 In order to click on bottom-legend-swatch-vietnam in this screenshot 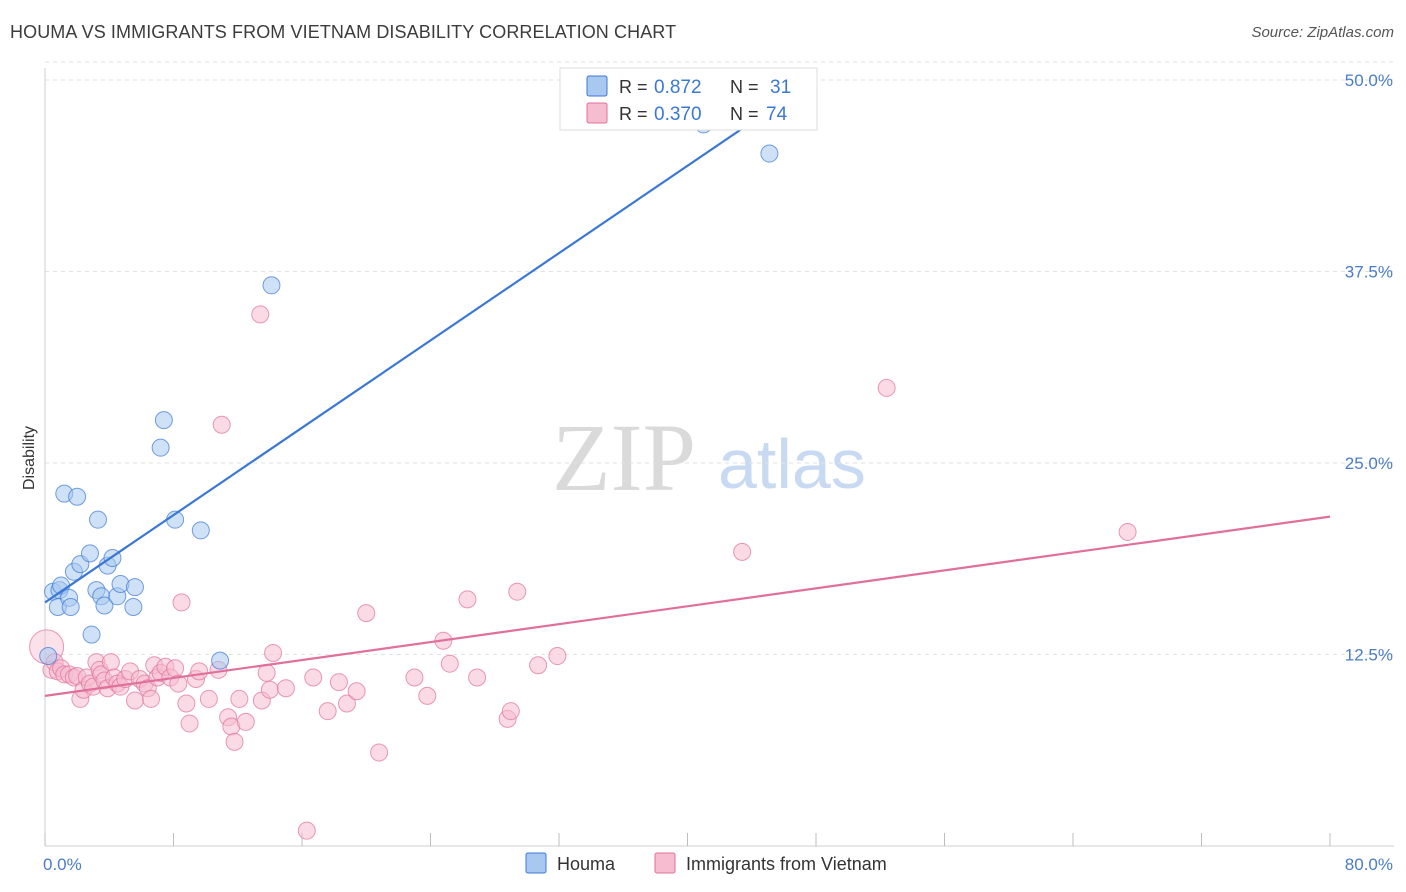, I will do `click(665, 863)`.